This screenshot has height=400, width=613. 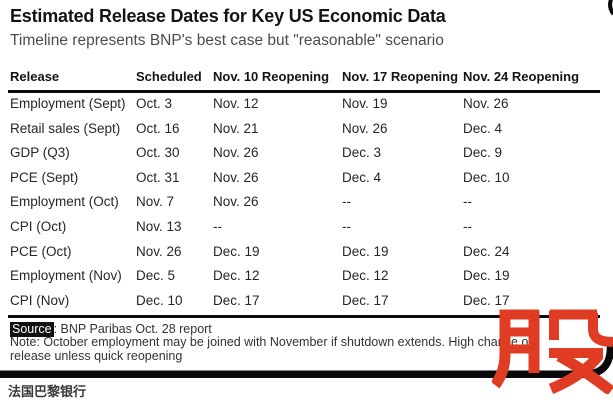 What do you see at coordinates (64, 202) in the screenshot?
I see `release-name-cell: Employment (Oct)` at bounding box center [64, 202].